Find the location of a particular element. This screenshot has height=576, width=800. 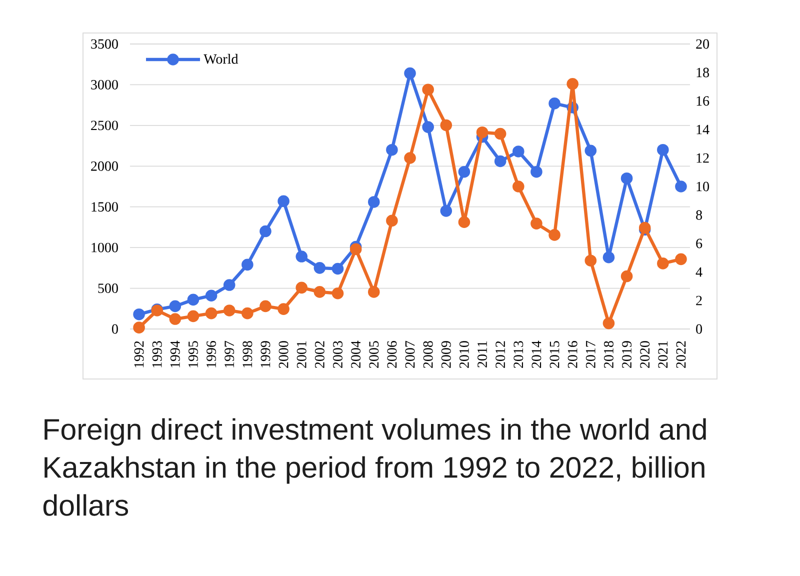

x-tick-label: 2005 is located at coordinates (374, 354).